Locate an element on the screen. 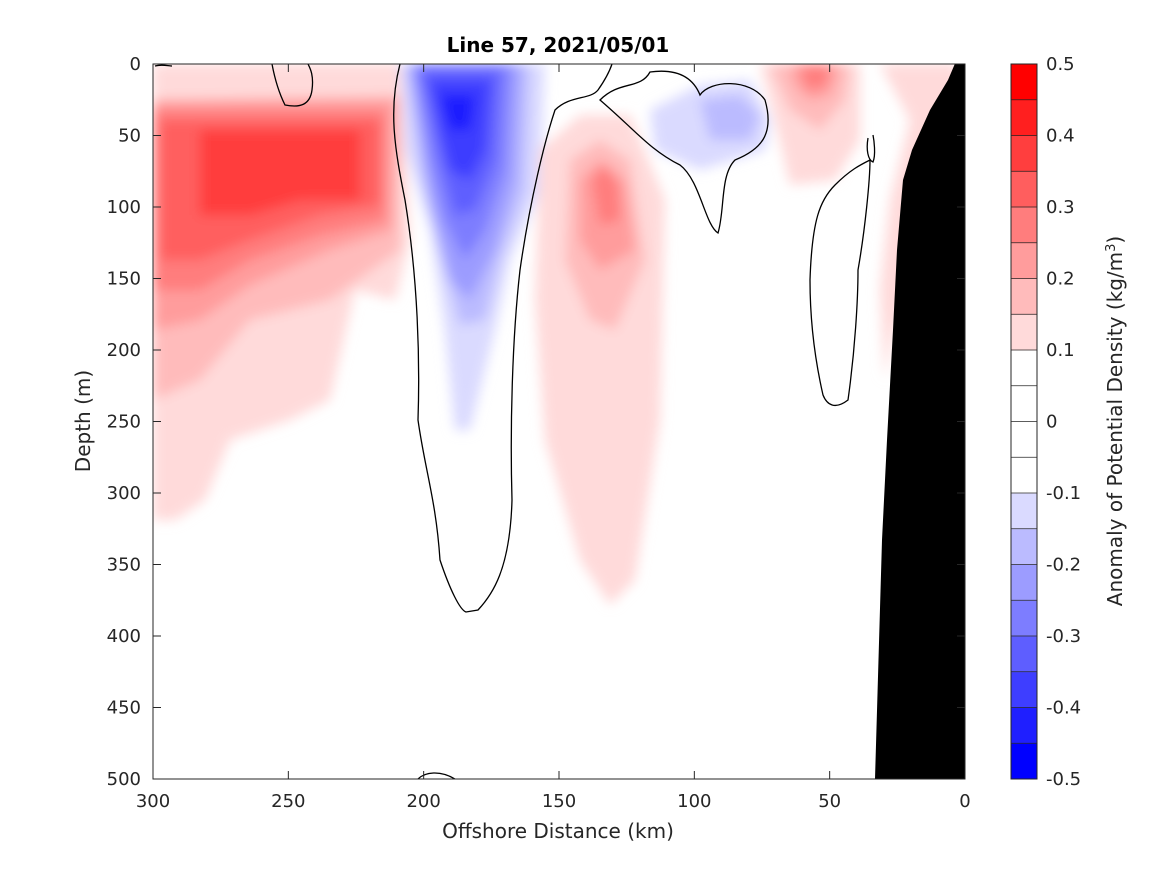  y-tick-label: 50 is located at coordinates (129, 136).